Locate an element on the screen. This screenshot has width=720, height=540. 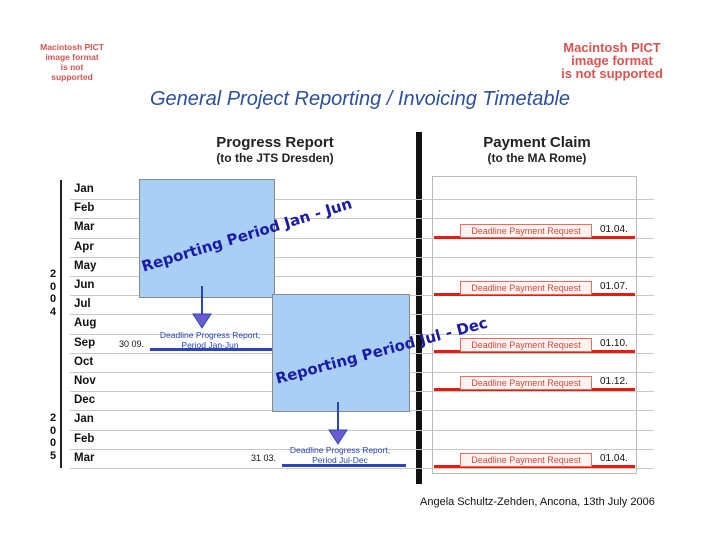
payment-claim-heading: Payment Claim (to the MA Rome) is located at coordinates (537, 149).